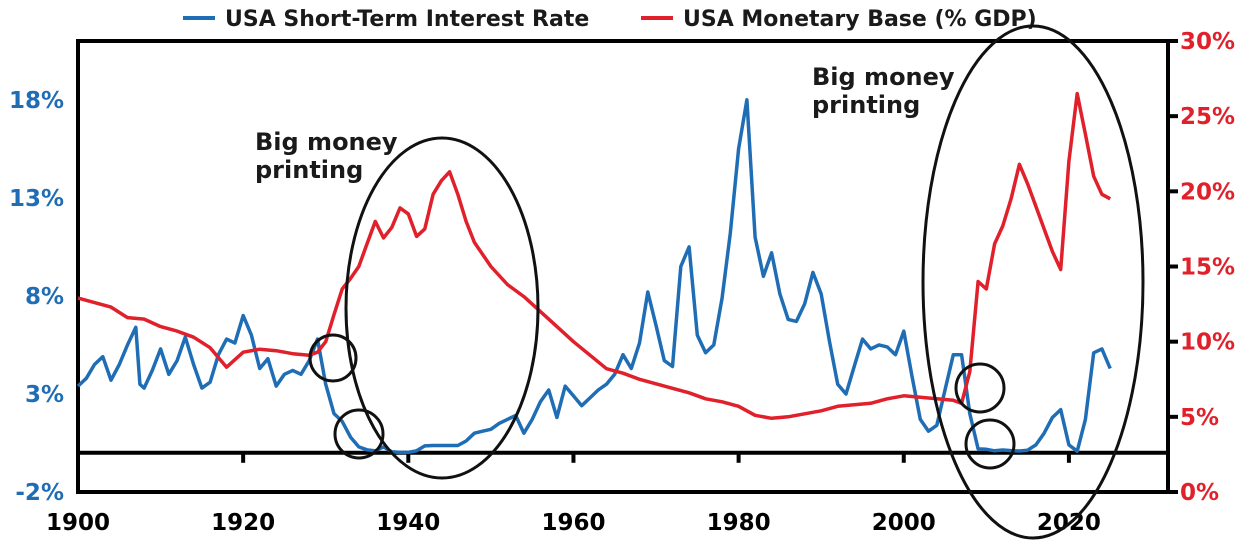 The image size is (1250, 545). What do you see at coordinates (442, 308) in the screenshot?
I see `ellipse-1940s` at bounding box center [442, 308].